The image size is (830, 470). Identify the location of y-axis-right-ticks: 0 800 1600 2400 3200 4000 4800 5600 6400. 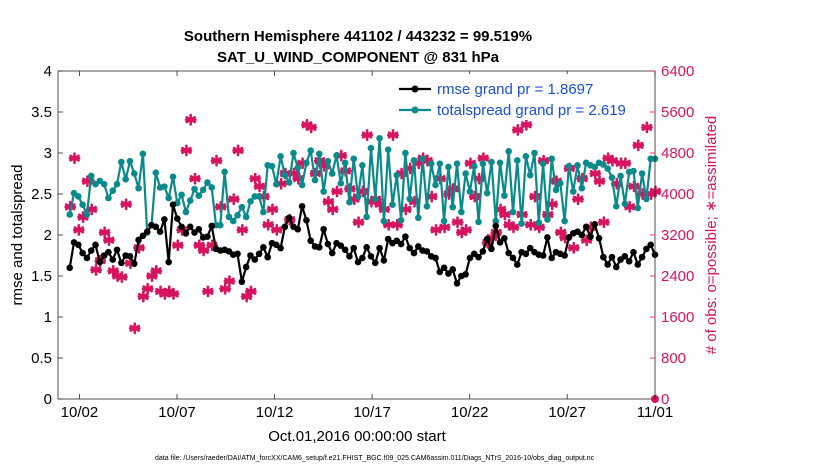
(672, 235).